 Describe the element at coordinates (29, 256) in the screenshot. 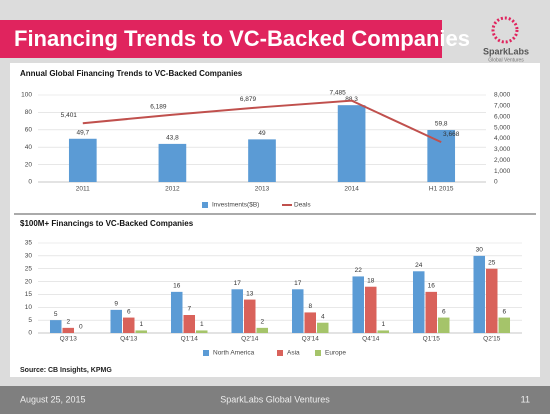

I see `y-tick-label: 30` at that location.